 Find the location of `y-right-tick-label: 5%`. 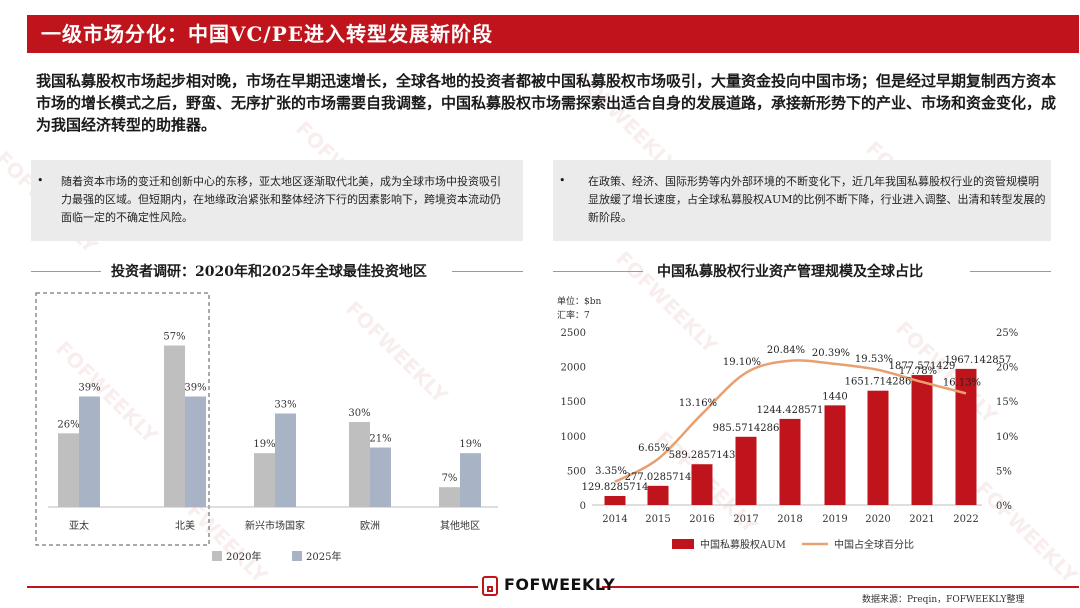

y-right-tick-label: 5% is located at coordinates (1004, 471).